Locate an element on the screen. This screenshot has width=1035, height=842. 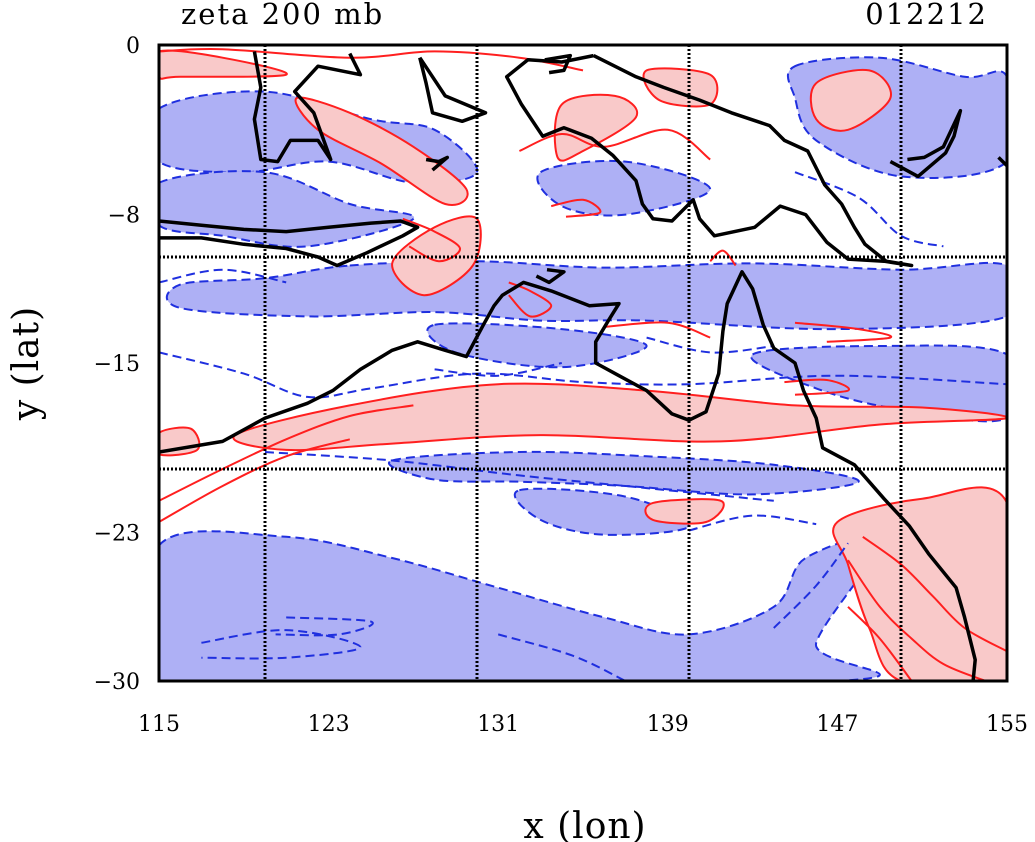
x-tick-labels: 115 123 131 139 147 155 is located at coordinates (583, 724).